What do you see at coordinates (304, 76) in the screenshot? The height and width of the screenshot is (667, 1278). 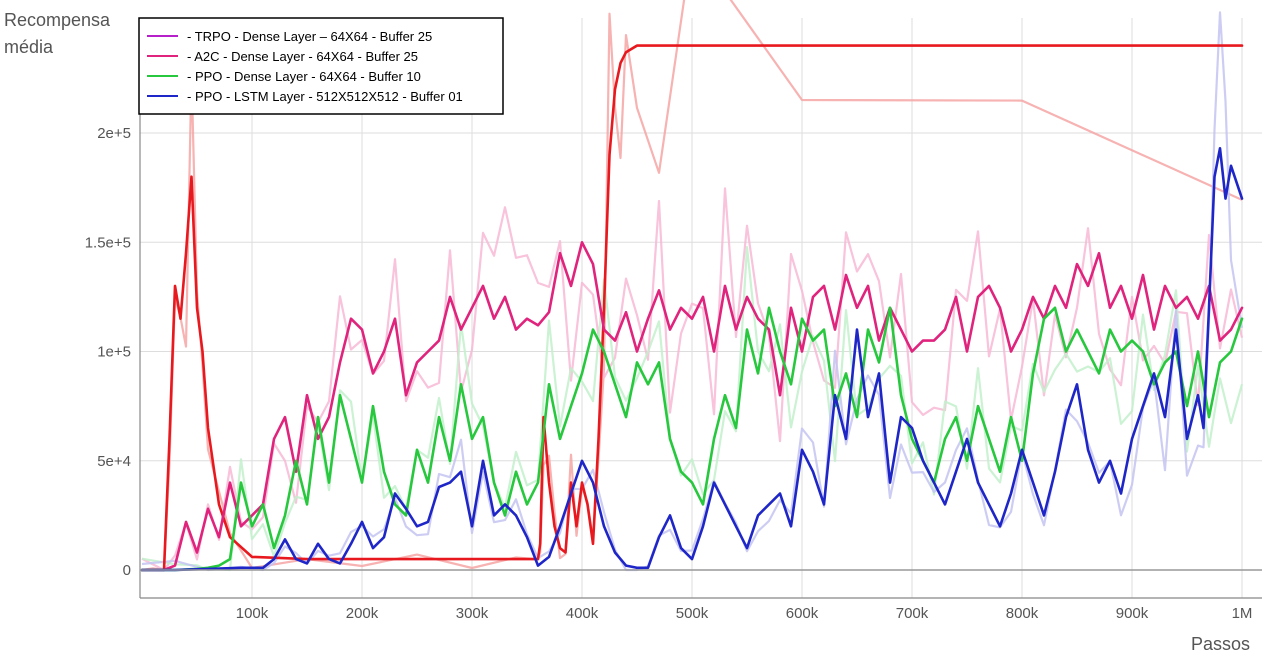 I see `legend-label: - PPO - Dense Layer - 64X64 - Buffer 10` at bounding box center [304, 76].